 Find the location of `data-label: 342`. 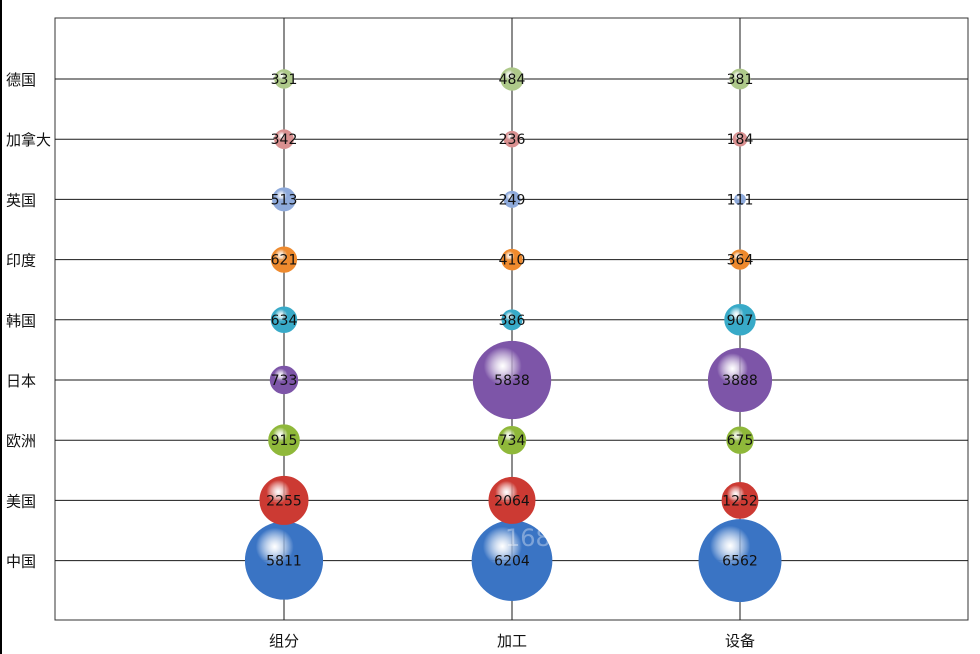

data-label: 342 is located at coordinates (284, 140).